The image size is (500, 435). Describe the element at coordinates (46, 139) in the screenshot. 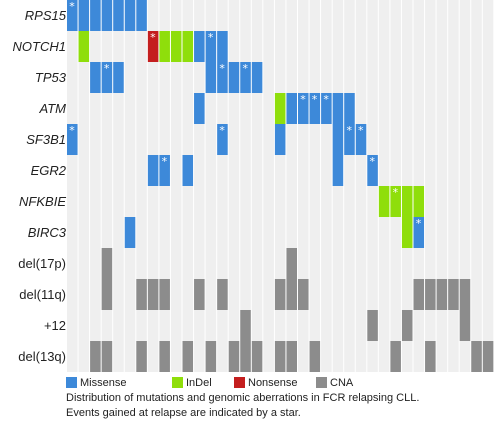

I see `row-label-4: SF3B1` at that location.